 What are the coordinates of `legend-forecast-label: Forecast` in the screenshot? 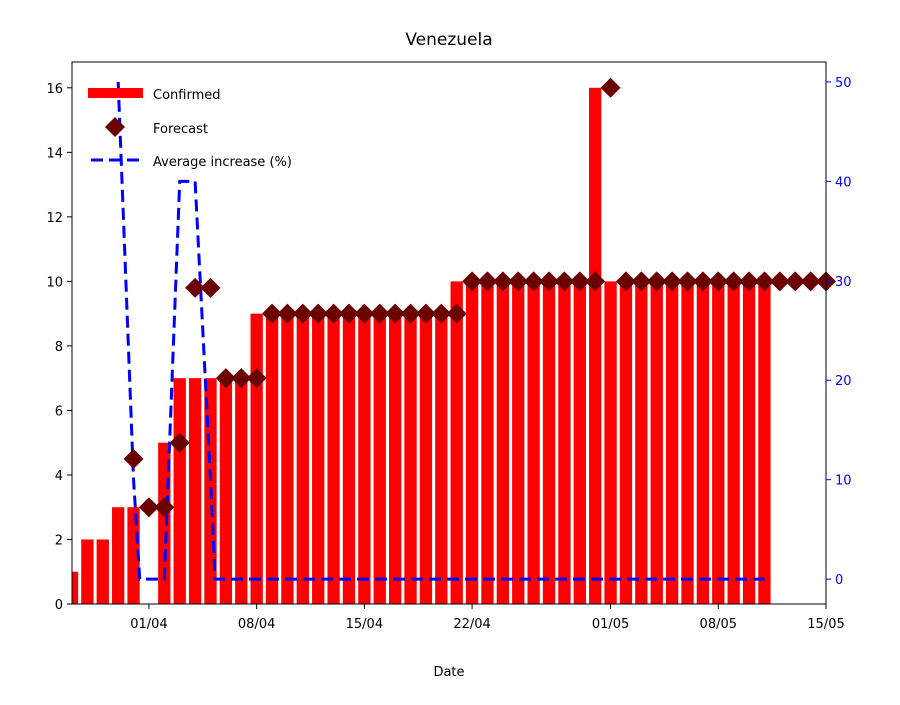 It's located at (180, 129).